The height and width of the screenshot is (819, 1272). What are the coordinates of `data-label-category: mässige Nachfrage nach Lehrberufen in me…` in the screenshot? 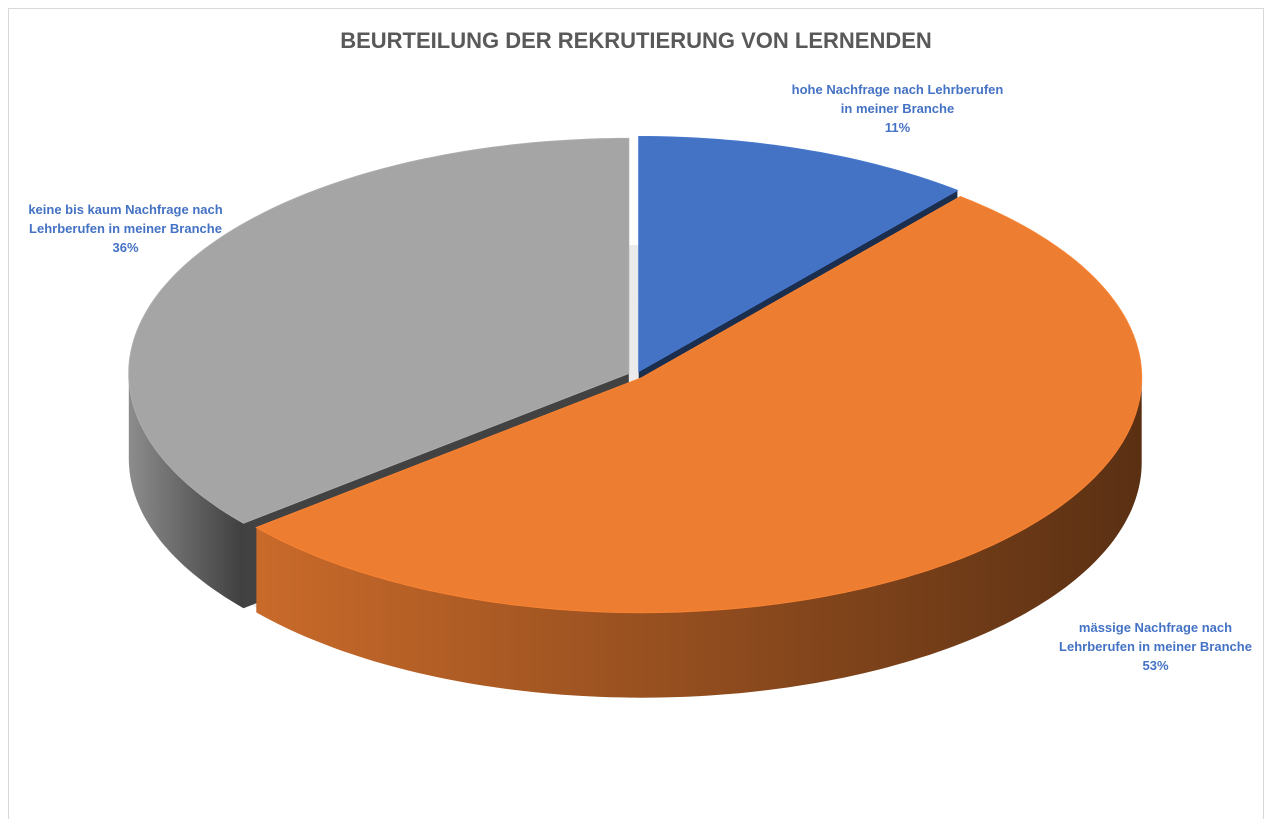 It's located at (1155, 637).